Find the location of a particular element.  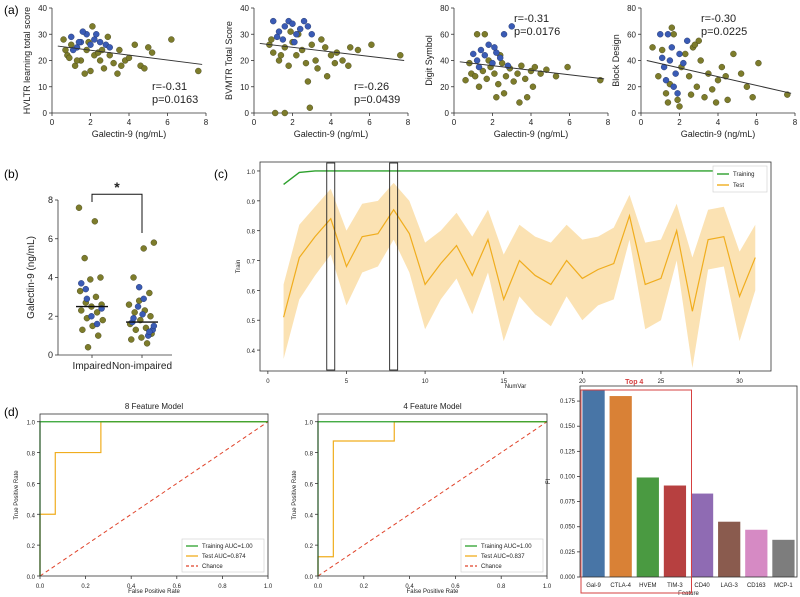

d1-xtick-label: 0.0 is located at coordinates (40, 587).